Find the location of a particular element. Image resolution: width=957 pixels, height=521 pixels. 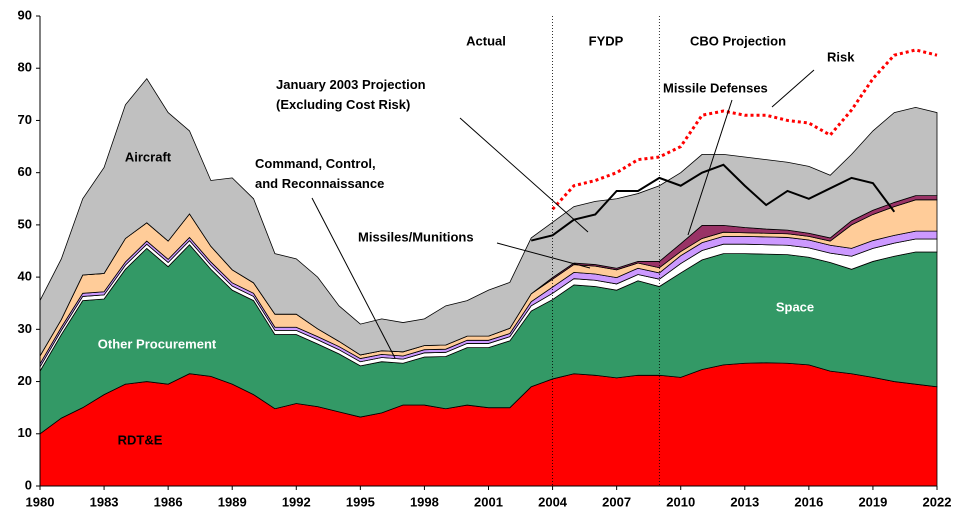

x-tick-label: 1995 is located at coordinates (360, 501).